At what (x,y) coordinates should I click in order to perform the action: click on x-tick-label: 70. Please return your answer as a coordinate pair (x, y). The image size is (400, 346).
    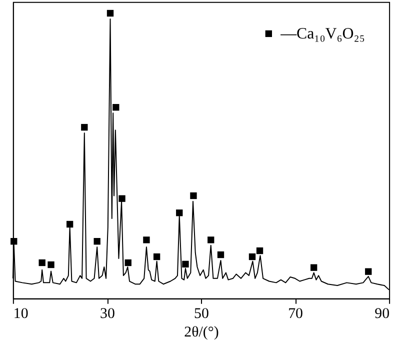
    Looking at the image, I should click on (295, 314).